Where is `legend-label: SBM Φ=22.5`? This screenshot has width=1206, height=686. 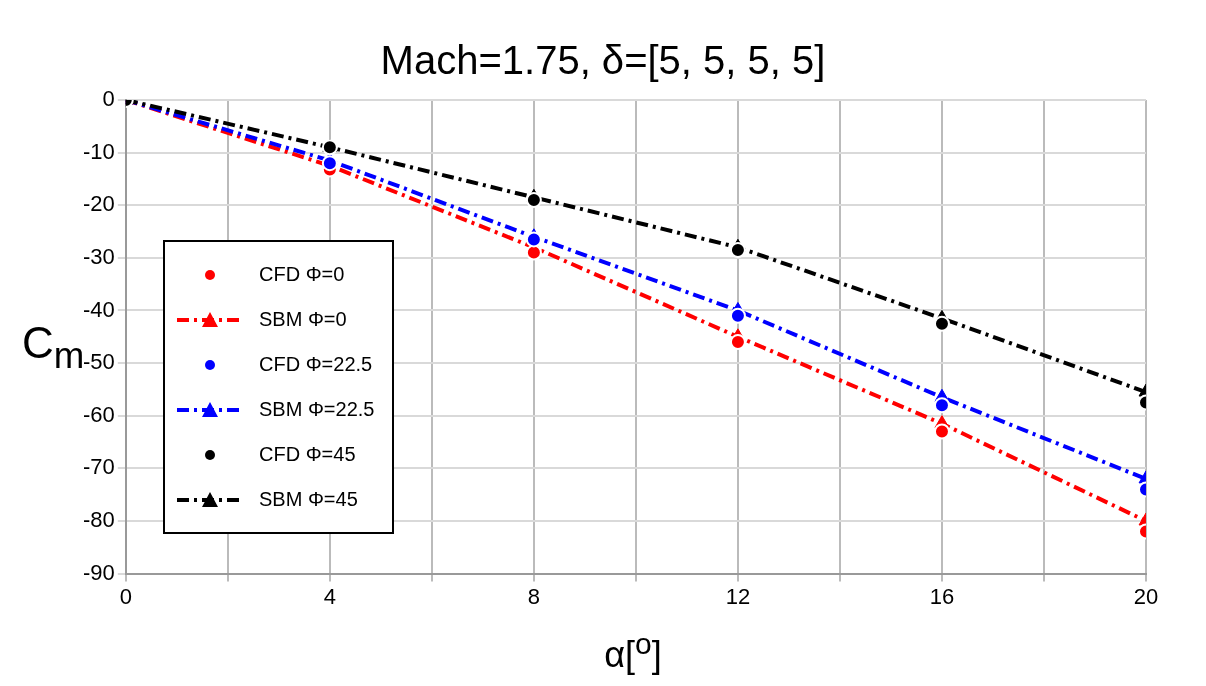 legend-label: SBM Φ=22.5 is located at coordinates (317, 409).